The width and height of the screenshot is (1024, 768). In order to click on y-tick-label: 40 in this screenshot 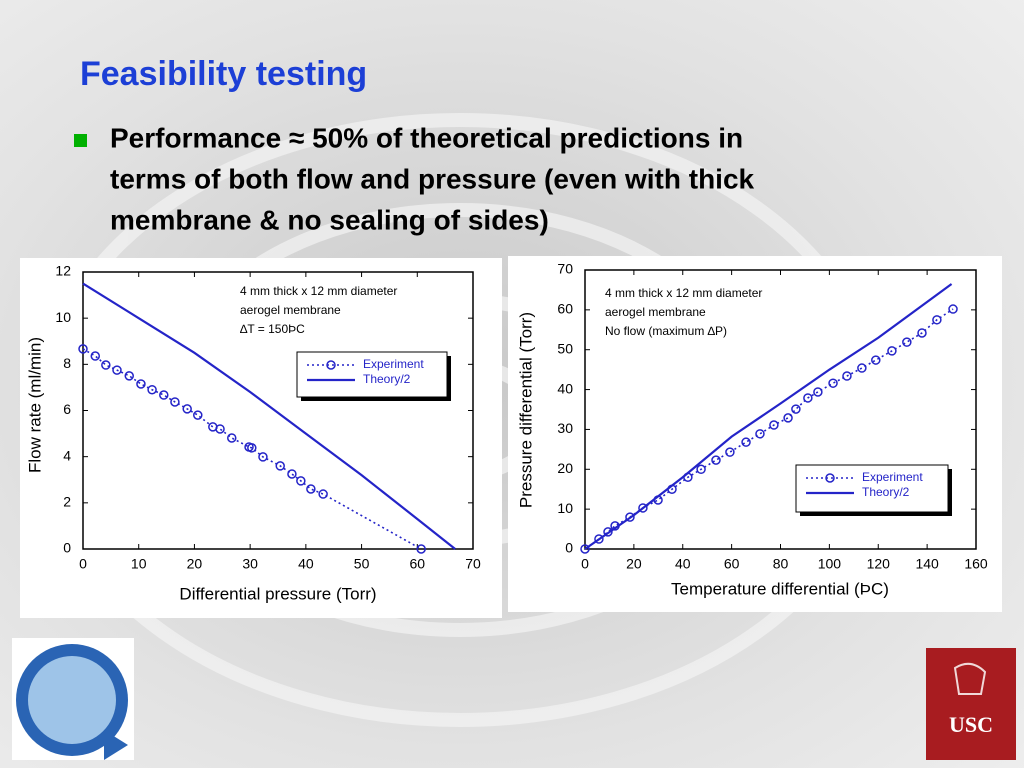, I will do `click(565, 388)`.